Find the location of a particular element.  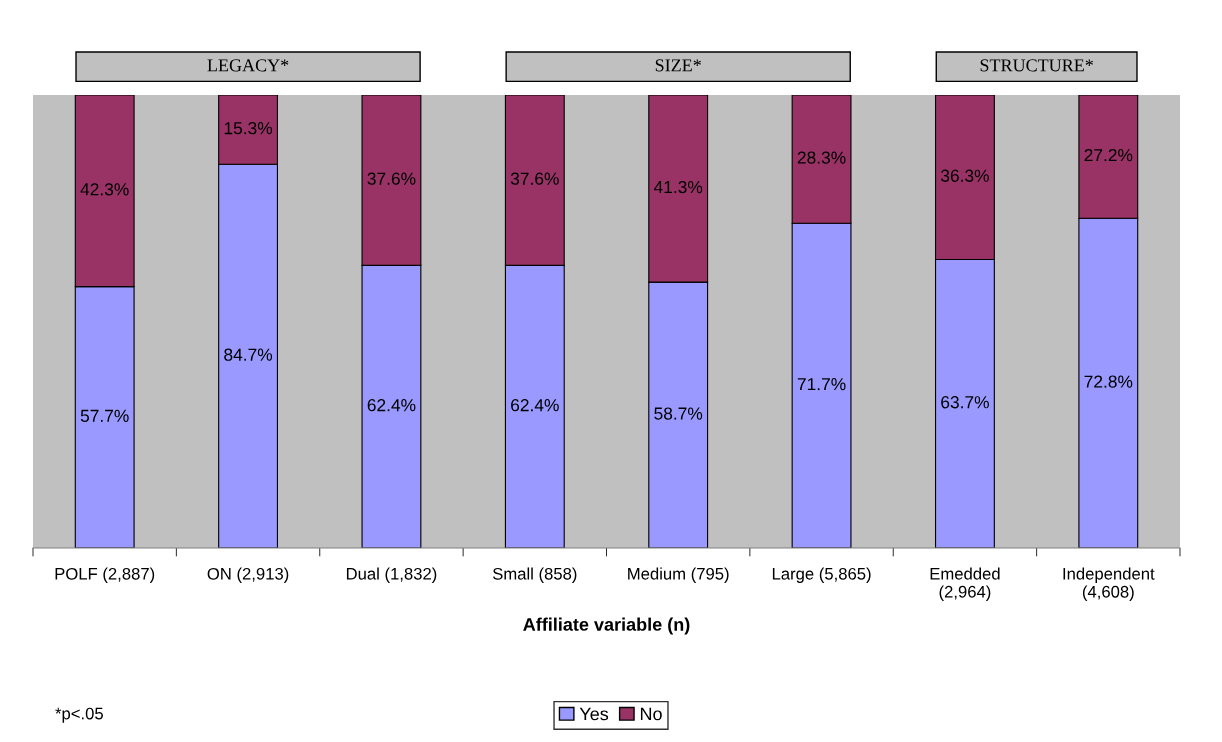

data-label: 71.7% is located at coordinates (821, 384).